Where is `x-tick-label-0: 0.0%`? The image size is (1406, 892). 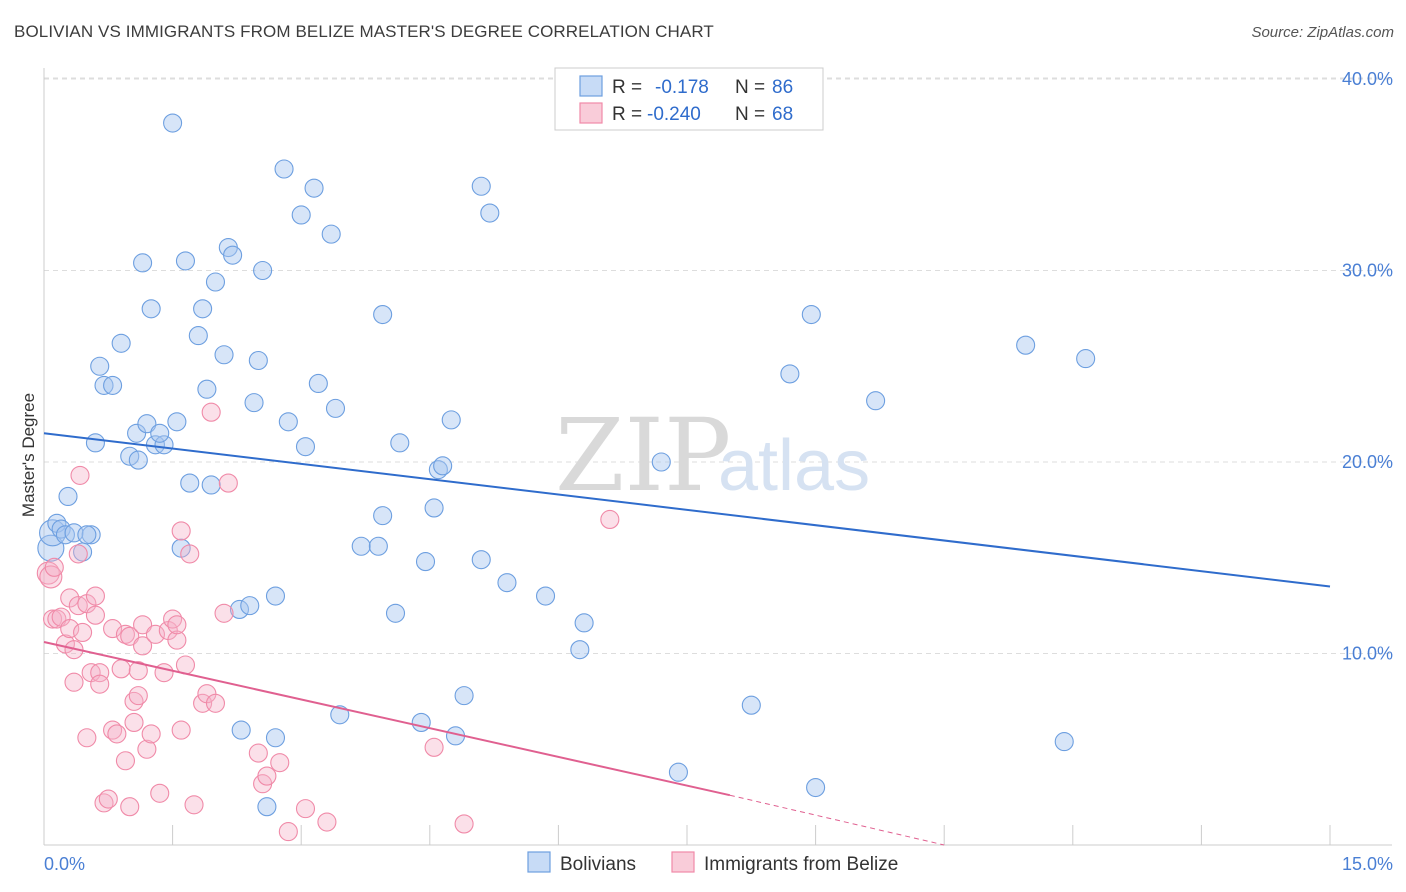
x-tick-label-0: 0.0% is located at coordinates (64, 864).